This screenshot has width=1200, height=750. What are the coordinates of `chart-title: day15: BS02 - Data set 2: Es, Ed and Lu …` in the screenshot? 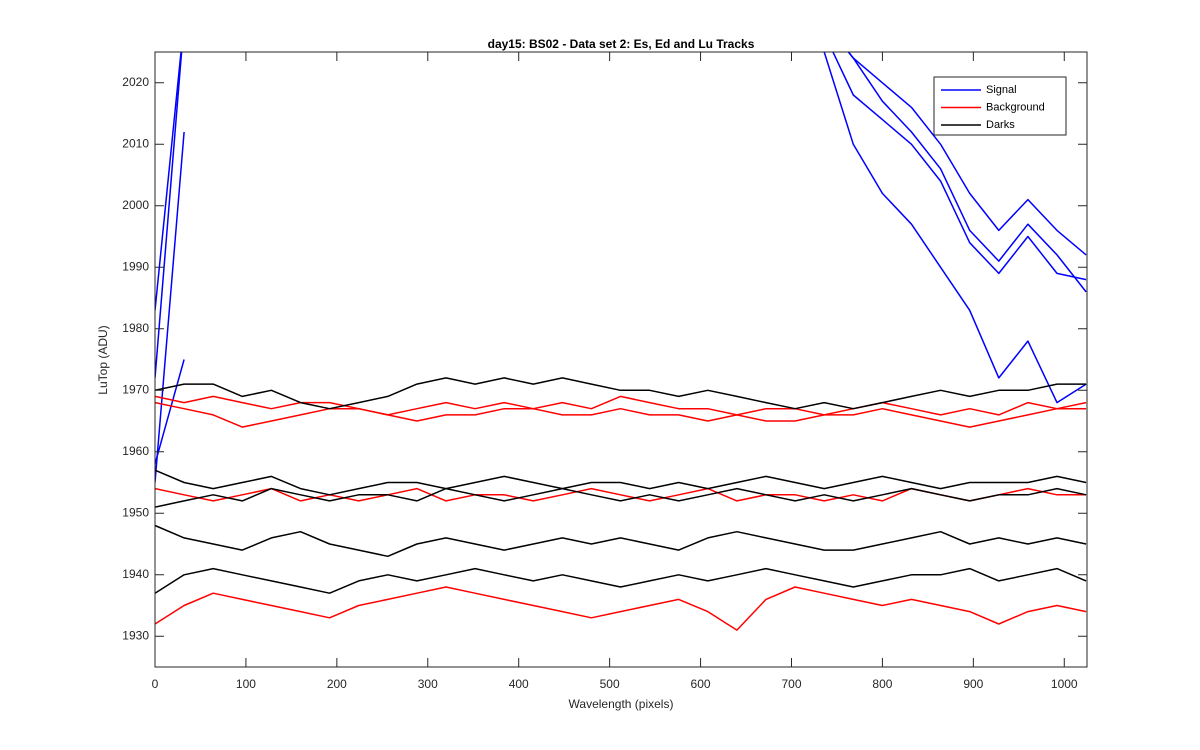 It's located at (621, 44).